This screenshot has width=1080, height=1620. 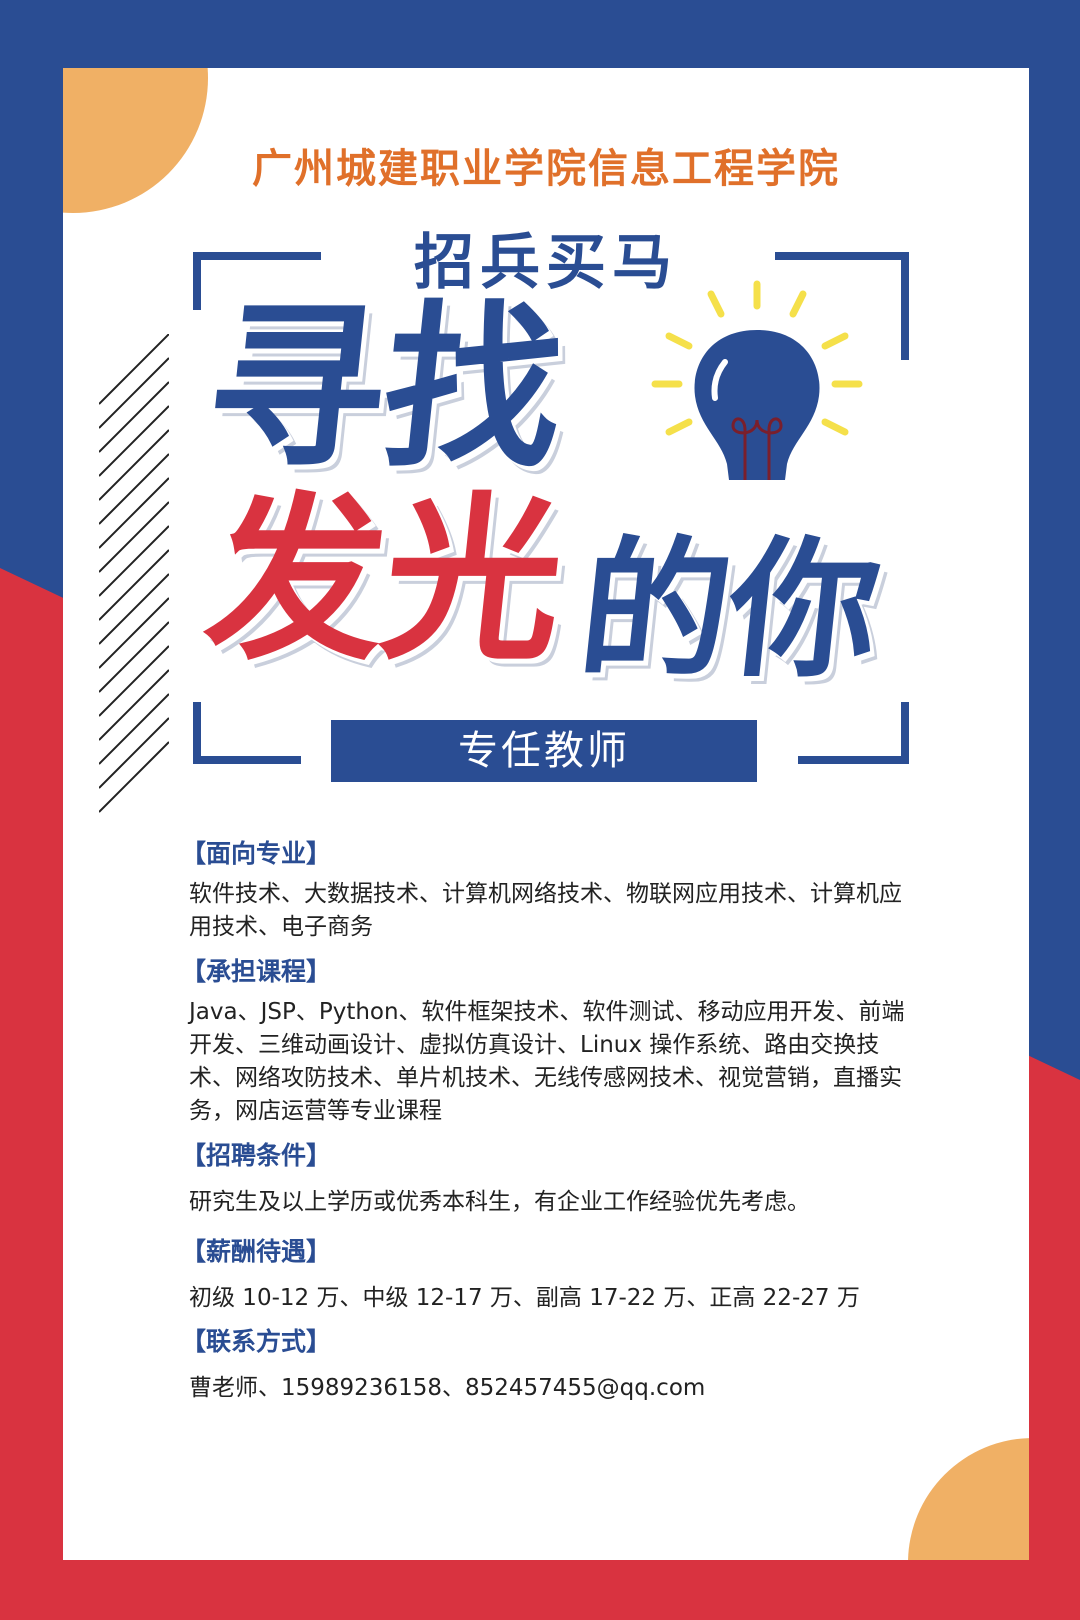 What do you see at coordinates (257, 281) in the screenshot?
I see `frame-corner-top-left` at bounding box center [257, 281].